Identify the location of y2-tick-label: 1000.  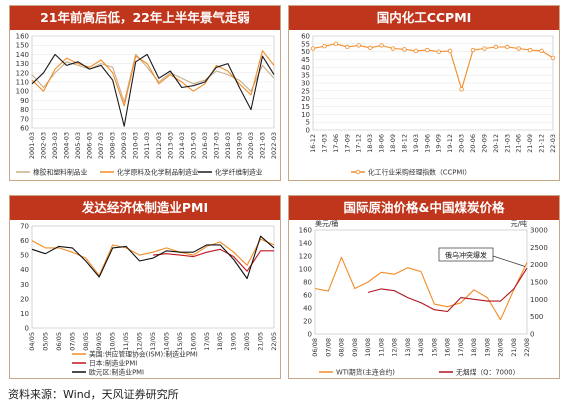
(539, 300).